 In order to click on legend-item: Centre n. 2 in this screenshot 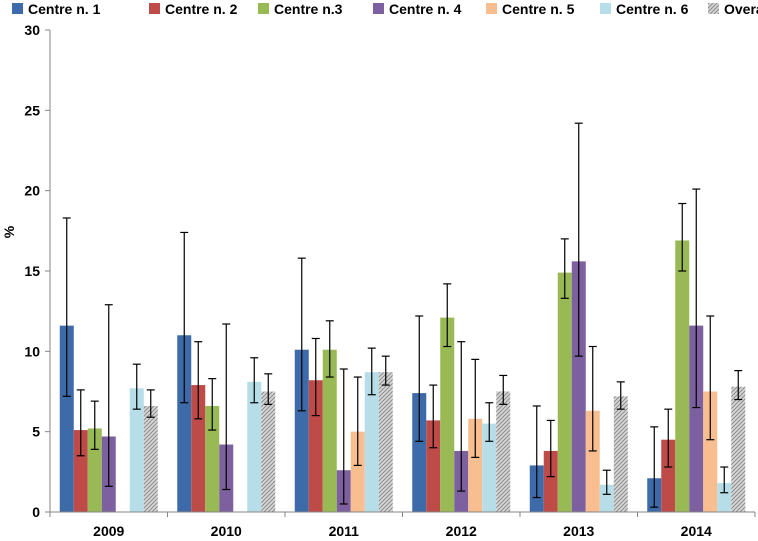, I will do `click(193, 9)`.